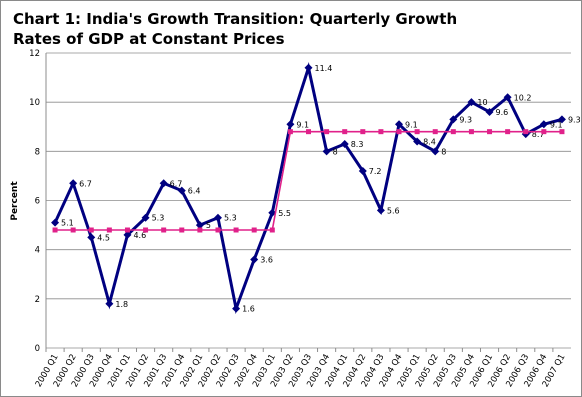  What do you see at coordinates (194, 191) in the screenshot?
I see `data-label: 6.4` at bounding box center [194, 191].